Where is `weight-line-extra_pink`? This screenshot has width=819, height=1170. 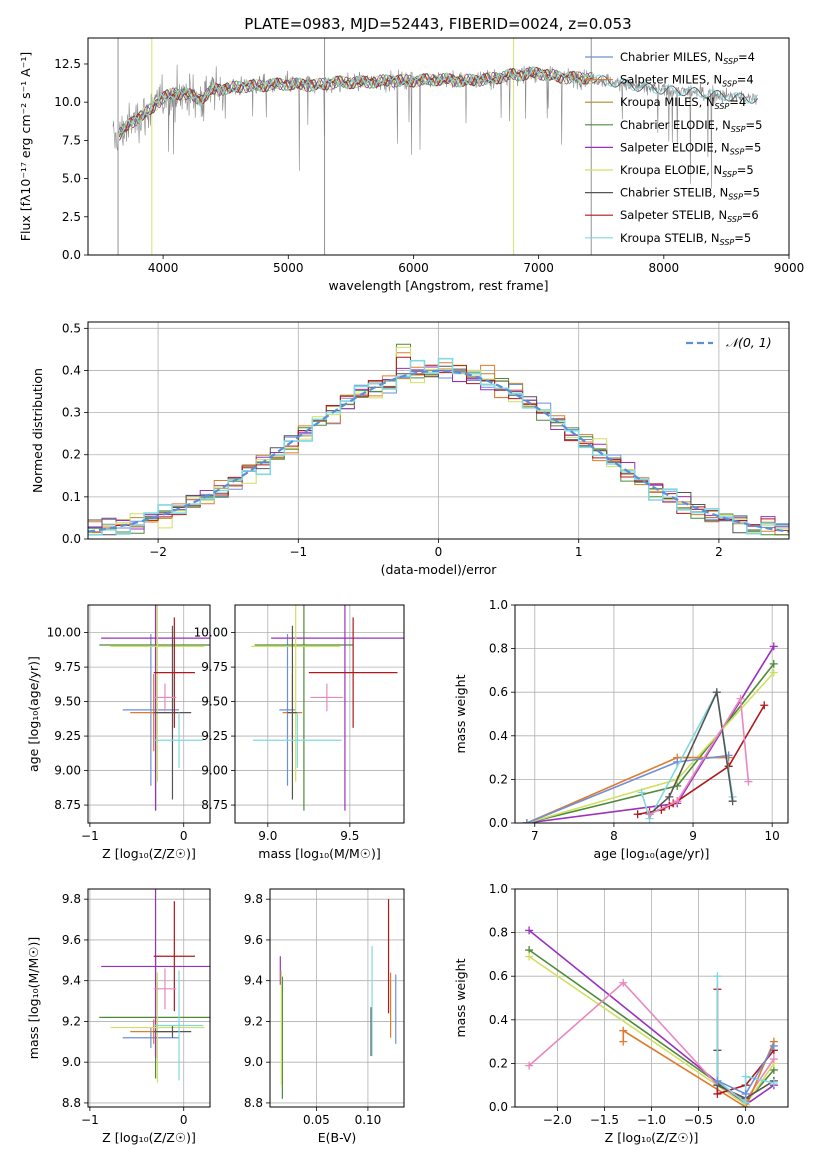
weight-line-extra_pink is located at coordinates (699, 756).